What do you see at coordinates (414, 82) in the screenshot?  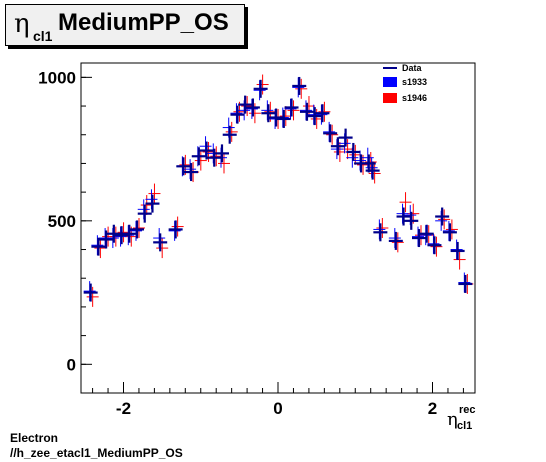 I see `legend-label: s1933` at bounding box center [414, 82].